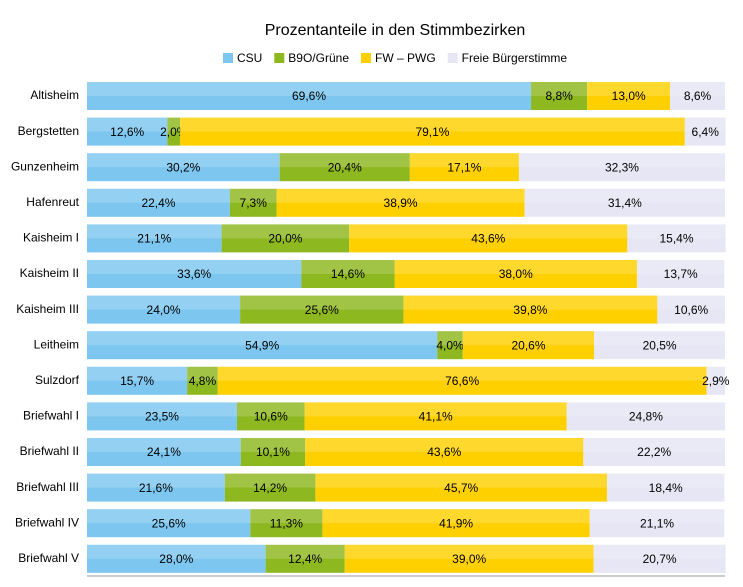 This screenshot has height=587, width=743. I want to click on data-label: 20,7%, so click(660, 559).